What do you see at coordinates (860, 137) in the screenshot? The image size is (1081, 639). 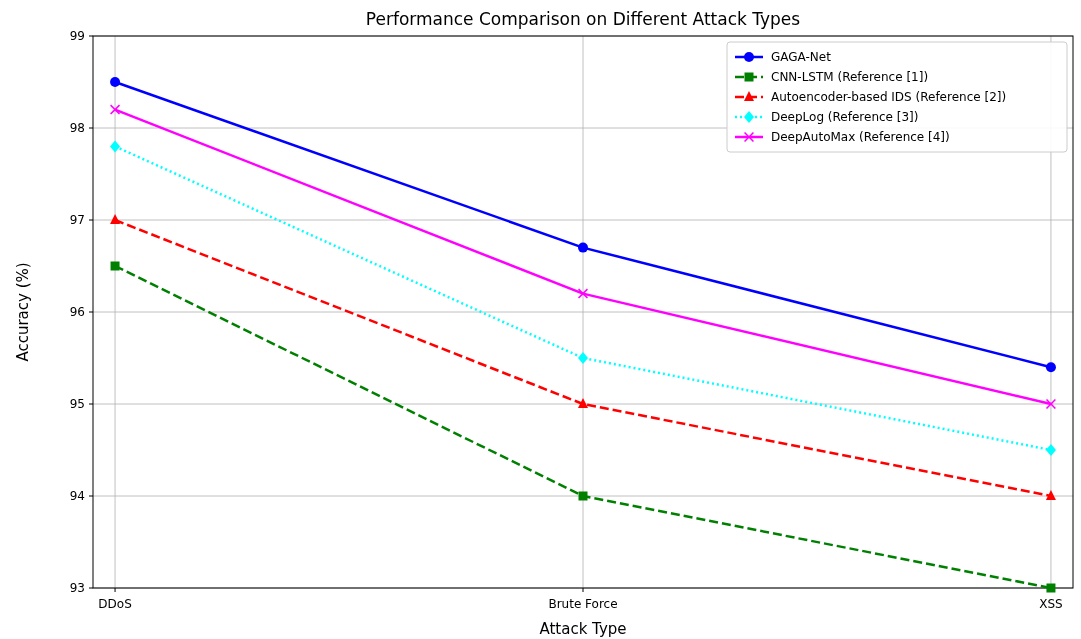 I see `legend-label: DeepAutoMax (Reference [4])` at bounding box center [860, 137].